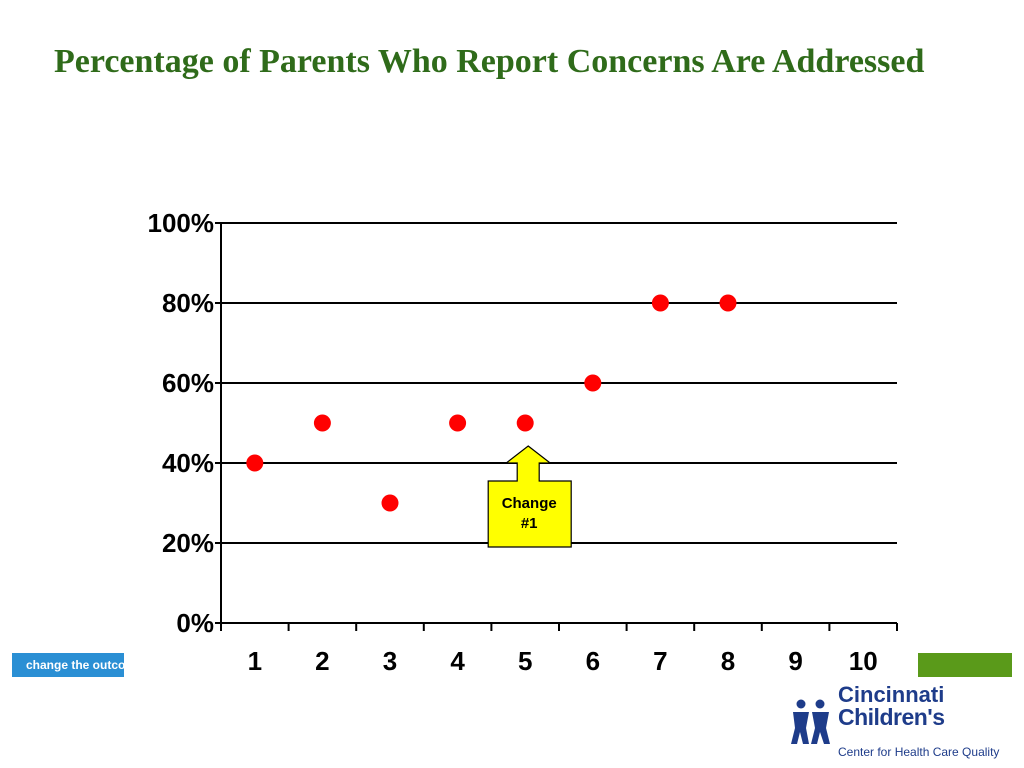 The width and height of the screenshot is (1024, 768). I want to click on y-tick-label: 20%, so click(188, 543).